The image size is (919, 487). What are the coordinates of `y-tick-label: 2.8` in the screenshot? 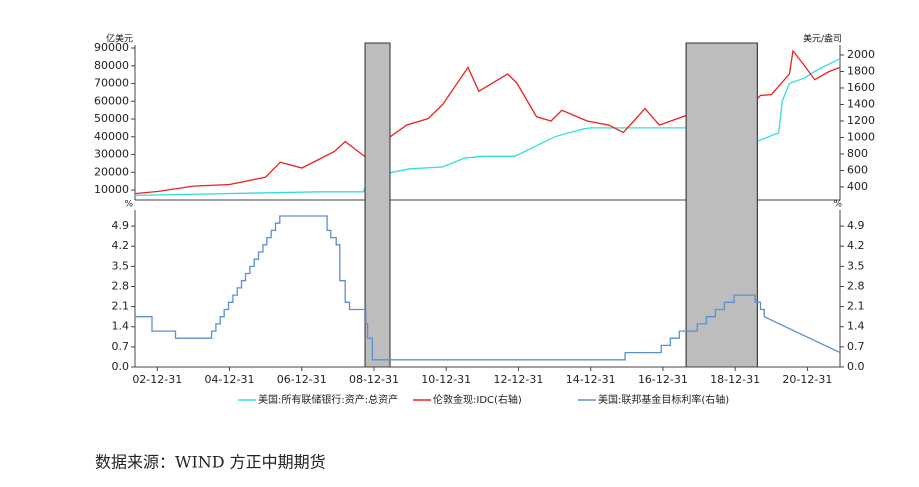 It's located at (121, 285).